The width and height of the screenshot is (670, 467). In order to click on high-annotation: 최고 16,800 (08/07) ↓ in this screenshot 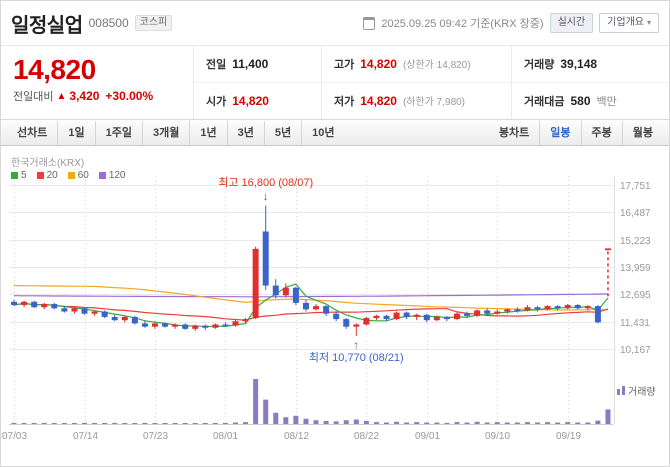, I will do `click(265, 190)`.